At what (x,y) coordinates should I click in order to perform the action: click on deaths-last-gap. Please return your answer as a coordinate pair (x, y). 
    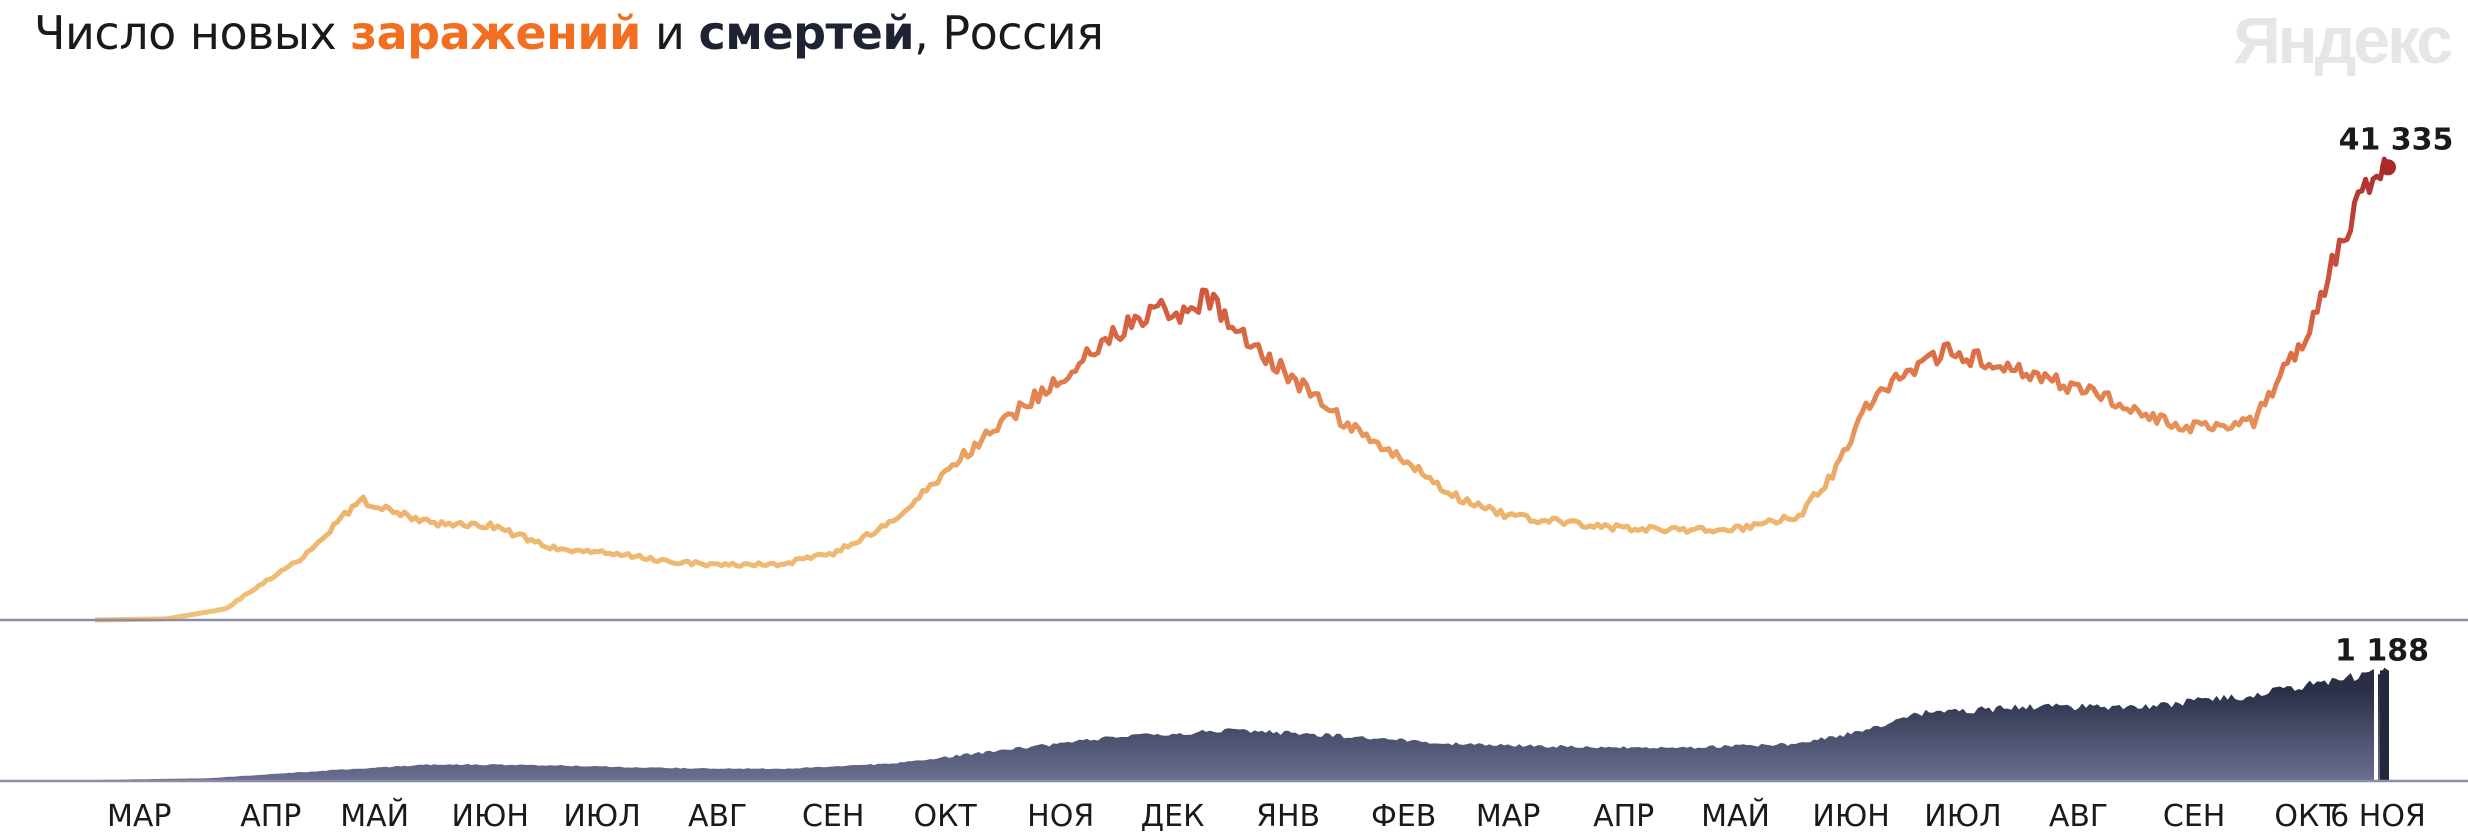
    Looking at the image, I should click on (2376, 725).